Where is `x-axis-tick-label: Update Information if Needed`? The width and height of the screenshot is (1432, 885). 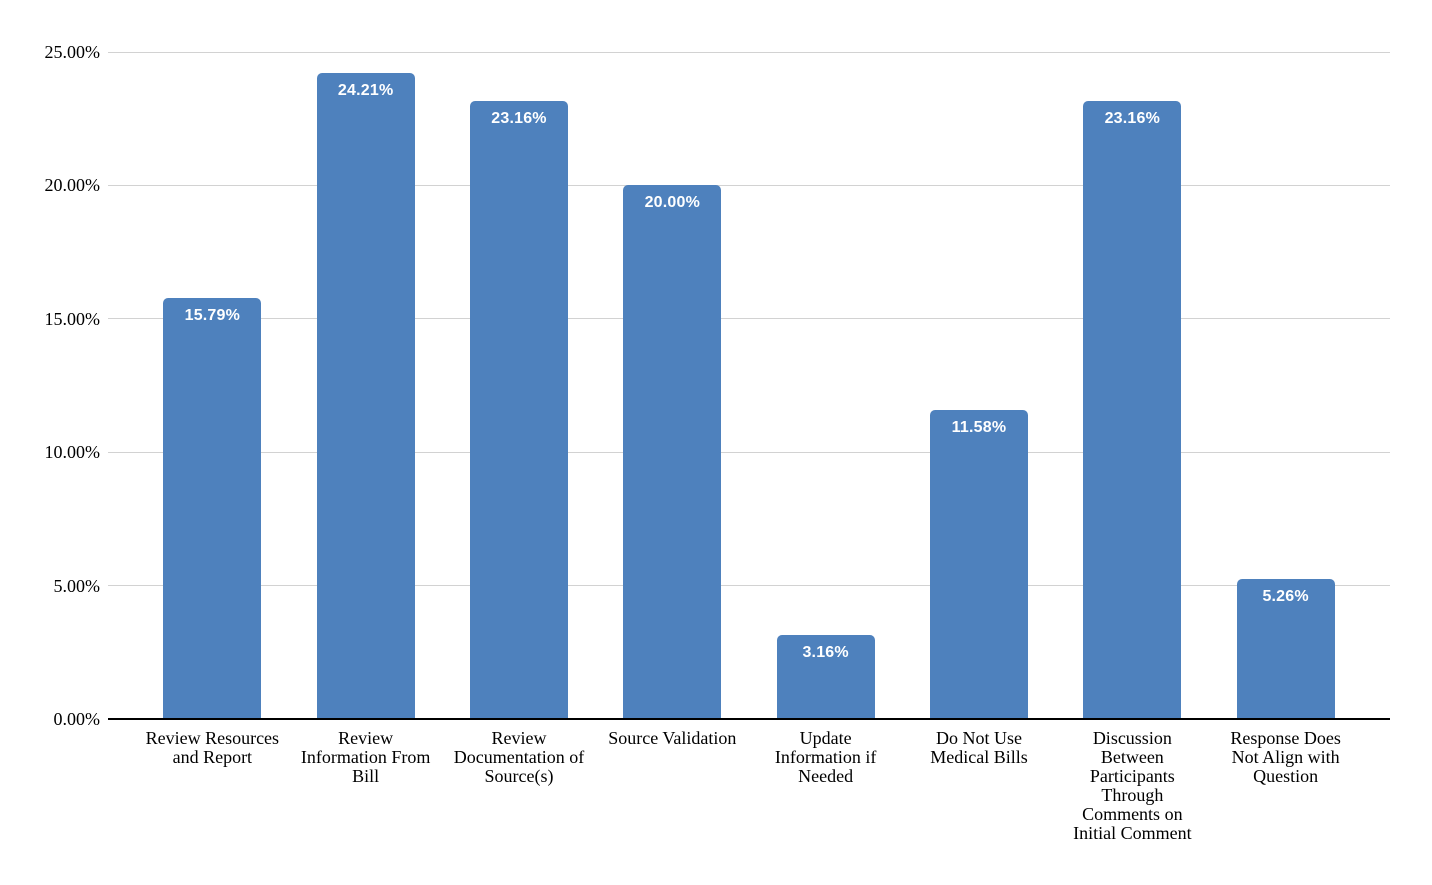
x-axis-tick-label: Update Information if Needed is located at coordinates (825, 757).